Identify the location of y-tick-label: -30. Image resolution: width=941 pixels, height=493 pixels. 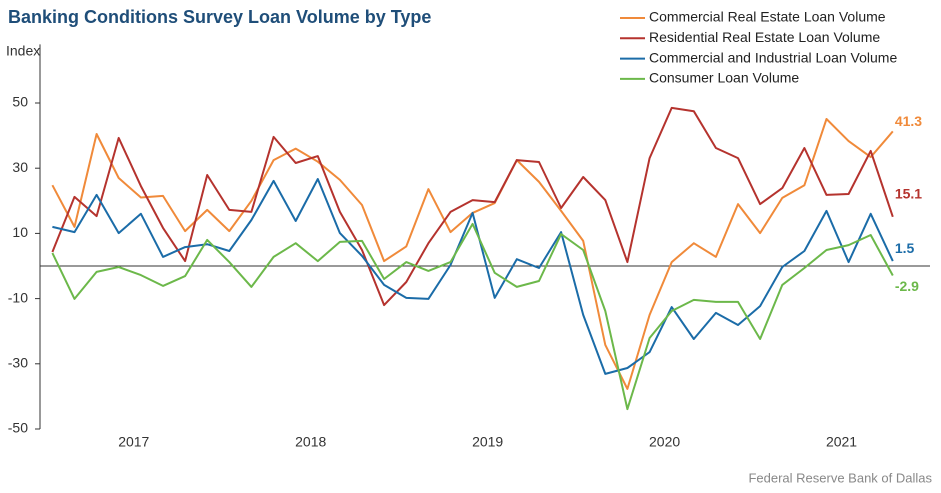
(18, 363).